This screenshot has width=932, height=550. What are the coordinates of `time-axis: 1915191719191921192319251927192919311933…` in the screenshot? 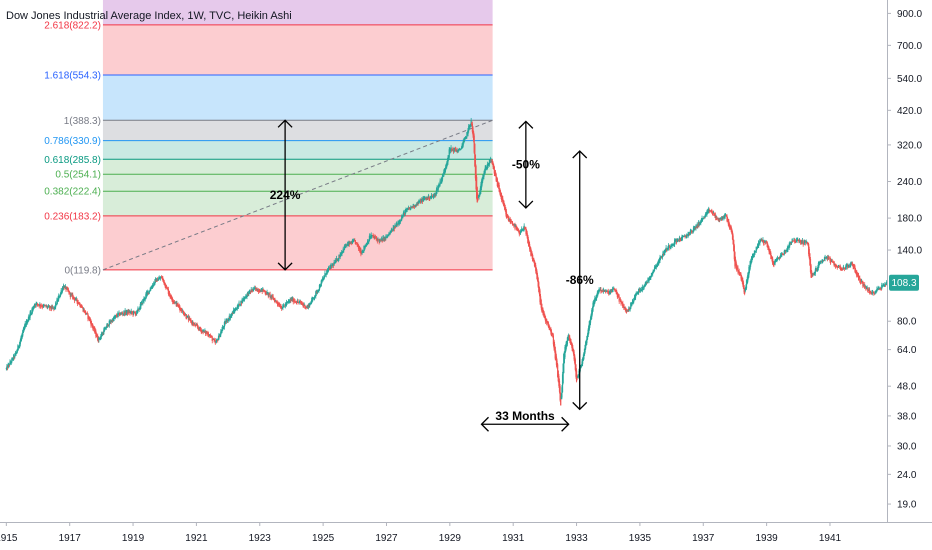 It's located at (466, 533).